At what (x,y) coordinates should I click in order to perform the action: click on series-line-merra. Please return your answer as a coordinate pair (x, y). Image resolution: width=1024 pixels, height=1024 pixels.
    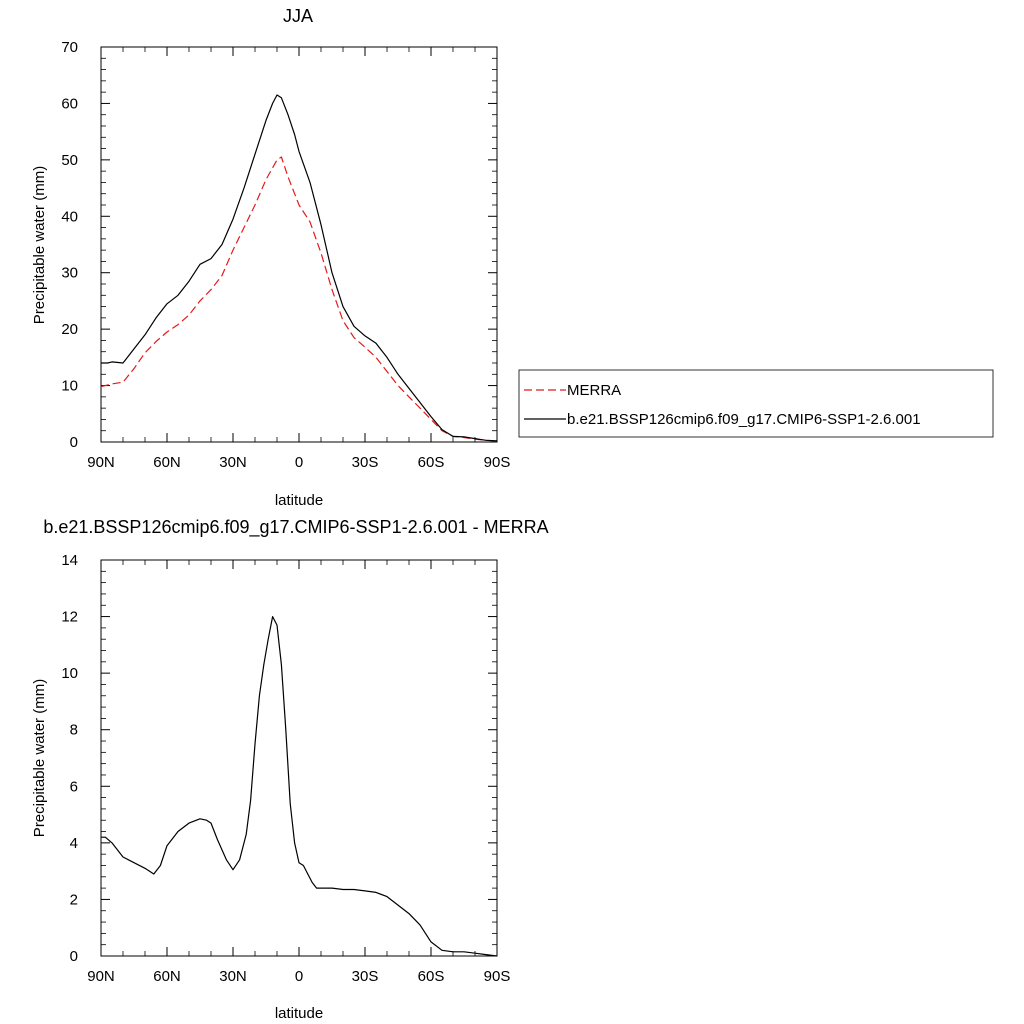
    Looking at the image, I should click on (299, 299).